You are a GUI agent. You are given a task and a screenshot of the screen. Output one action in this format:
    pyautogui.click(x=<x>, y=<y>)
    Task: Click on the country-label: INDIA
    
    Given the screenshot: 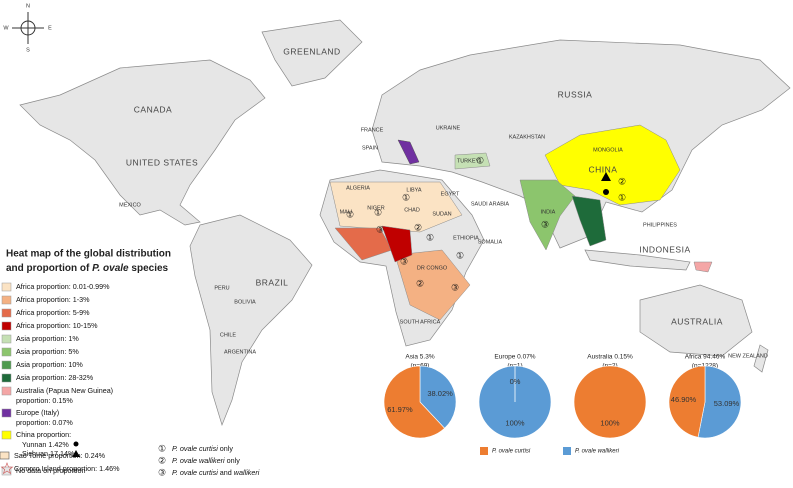 What is the action you would take?
    pyautogui.click(x=548, y=212)
    